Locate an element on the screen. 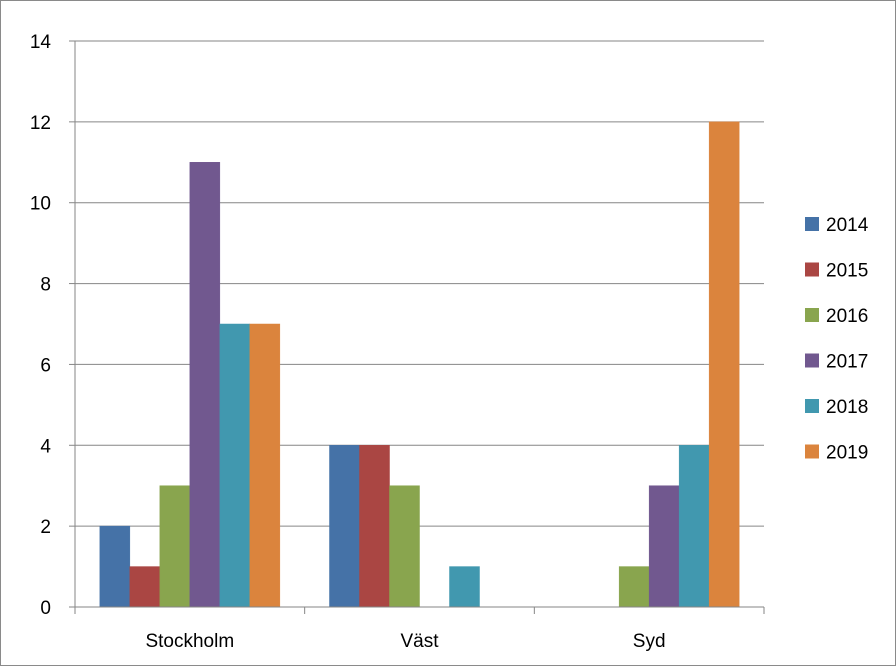  y-tick-label: 6 is located at coordinates (45, 365).